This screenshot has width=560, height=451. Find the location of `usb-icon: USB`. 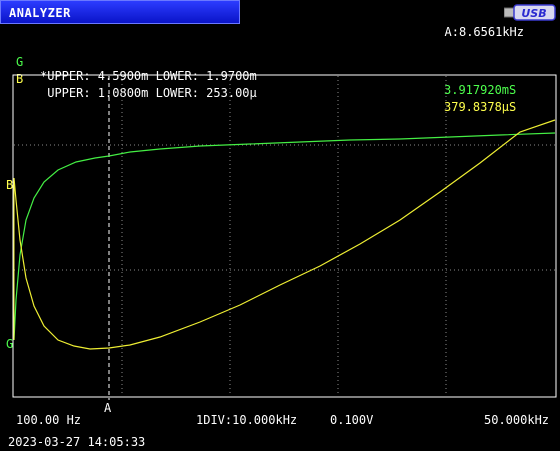

usb-icon: USB is located at coordinates (530, 12).